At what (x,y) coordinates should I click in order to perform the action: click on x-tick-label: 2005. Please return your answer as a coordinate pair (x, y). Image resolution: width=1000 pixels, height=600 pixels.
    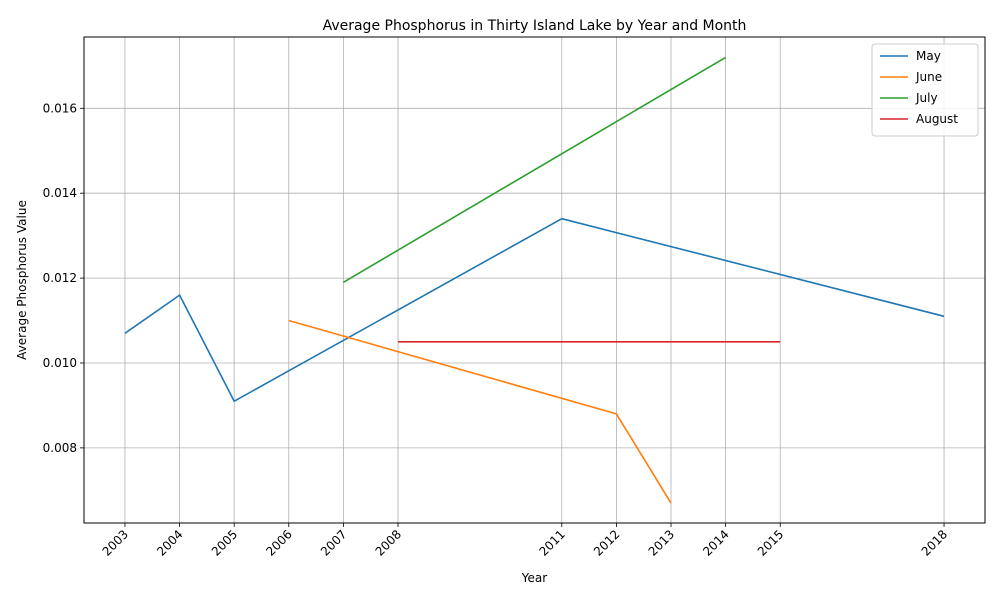
    Looking at the image, I should click on (224, 542).